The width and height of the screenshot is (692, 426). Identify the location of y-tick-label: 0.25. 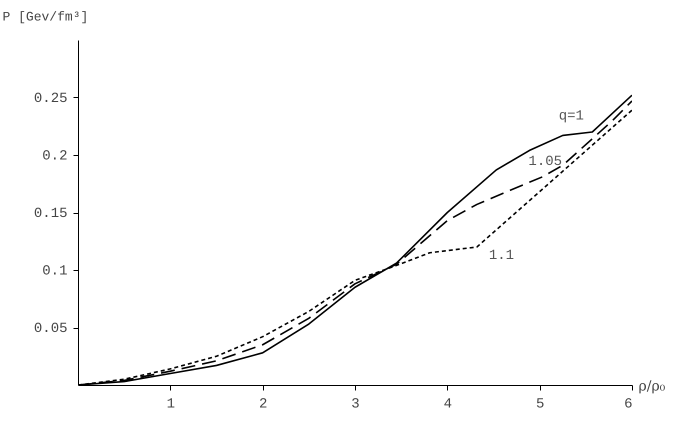
(51, 99).